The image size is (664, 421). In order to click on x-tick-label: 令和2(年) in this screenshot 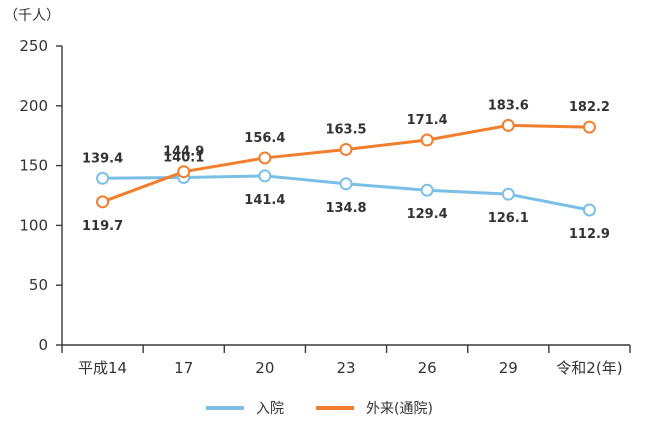, I will do `click(589, 368)`.